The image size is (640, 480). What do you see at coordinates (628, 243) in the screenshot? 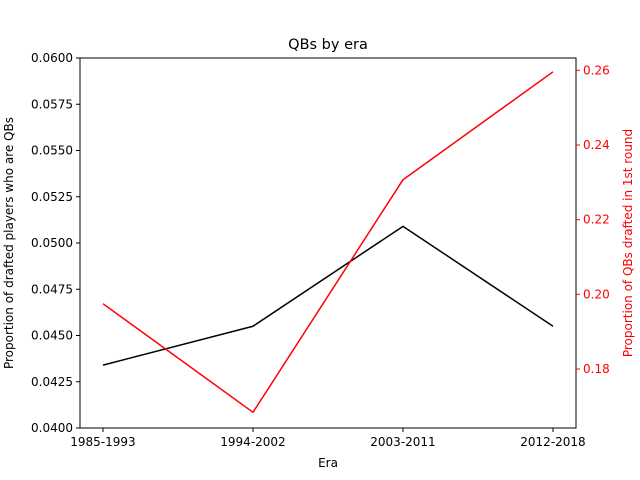
I see `right-axis-label: Proportion of QBs drafted in 1st round` at bounding box center [628, 243].